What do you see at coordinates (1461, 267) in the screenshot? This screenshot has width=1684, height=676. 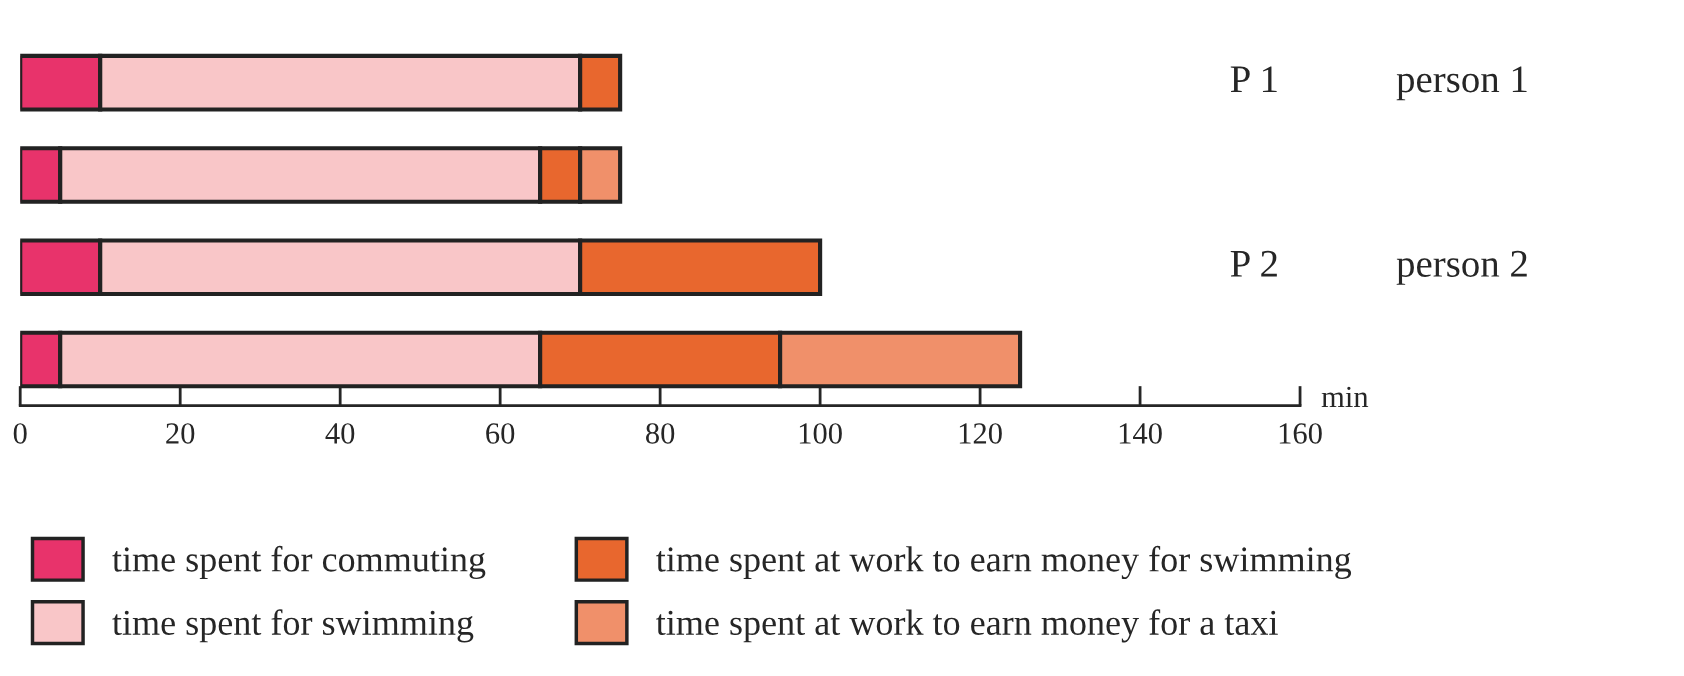 I see `text: person 2` at bounding box center [1461, 267].